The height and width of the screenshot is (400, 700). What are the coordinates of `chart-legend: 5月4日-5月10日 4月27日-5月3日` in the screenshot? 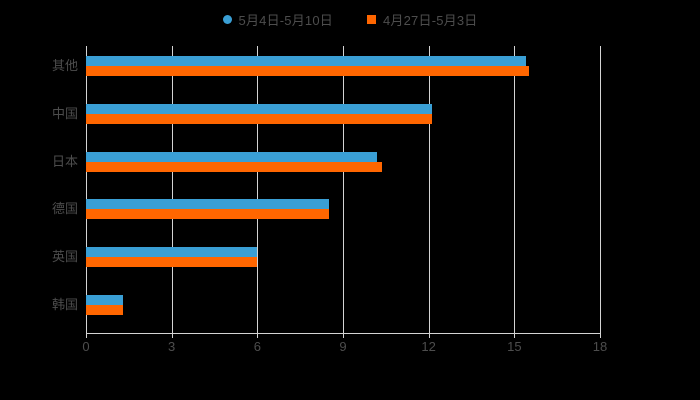 It's located at (350, 19).